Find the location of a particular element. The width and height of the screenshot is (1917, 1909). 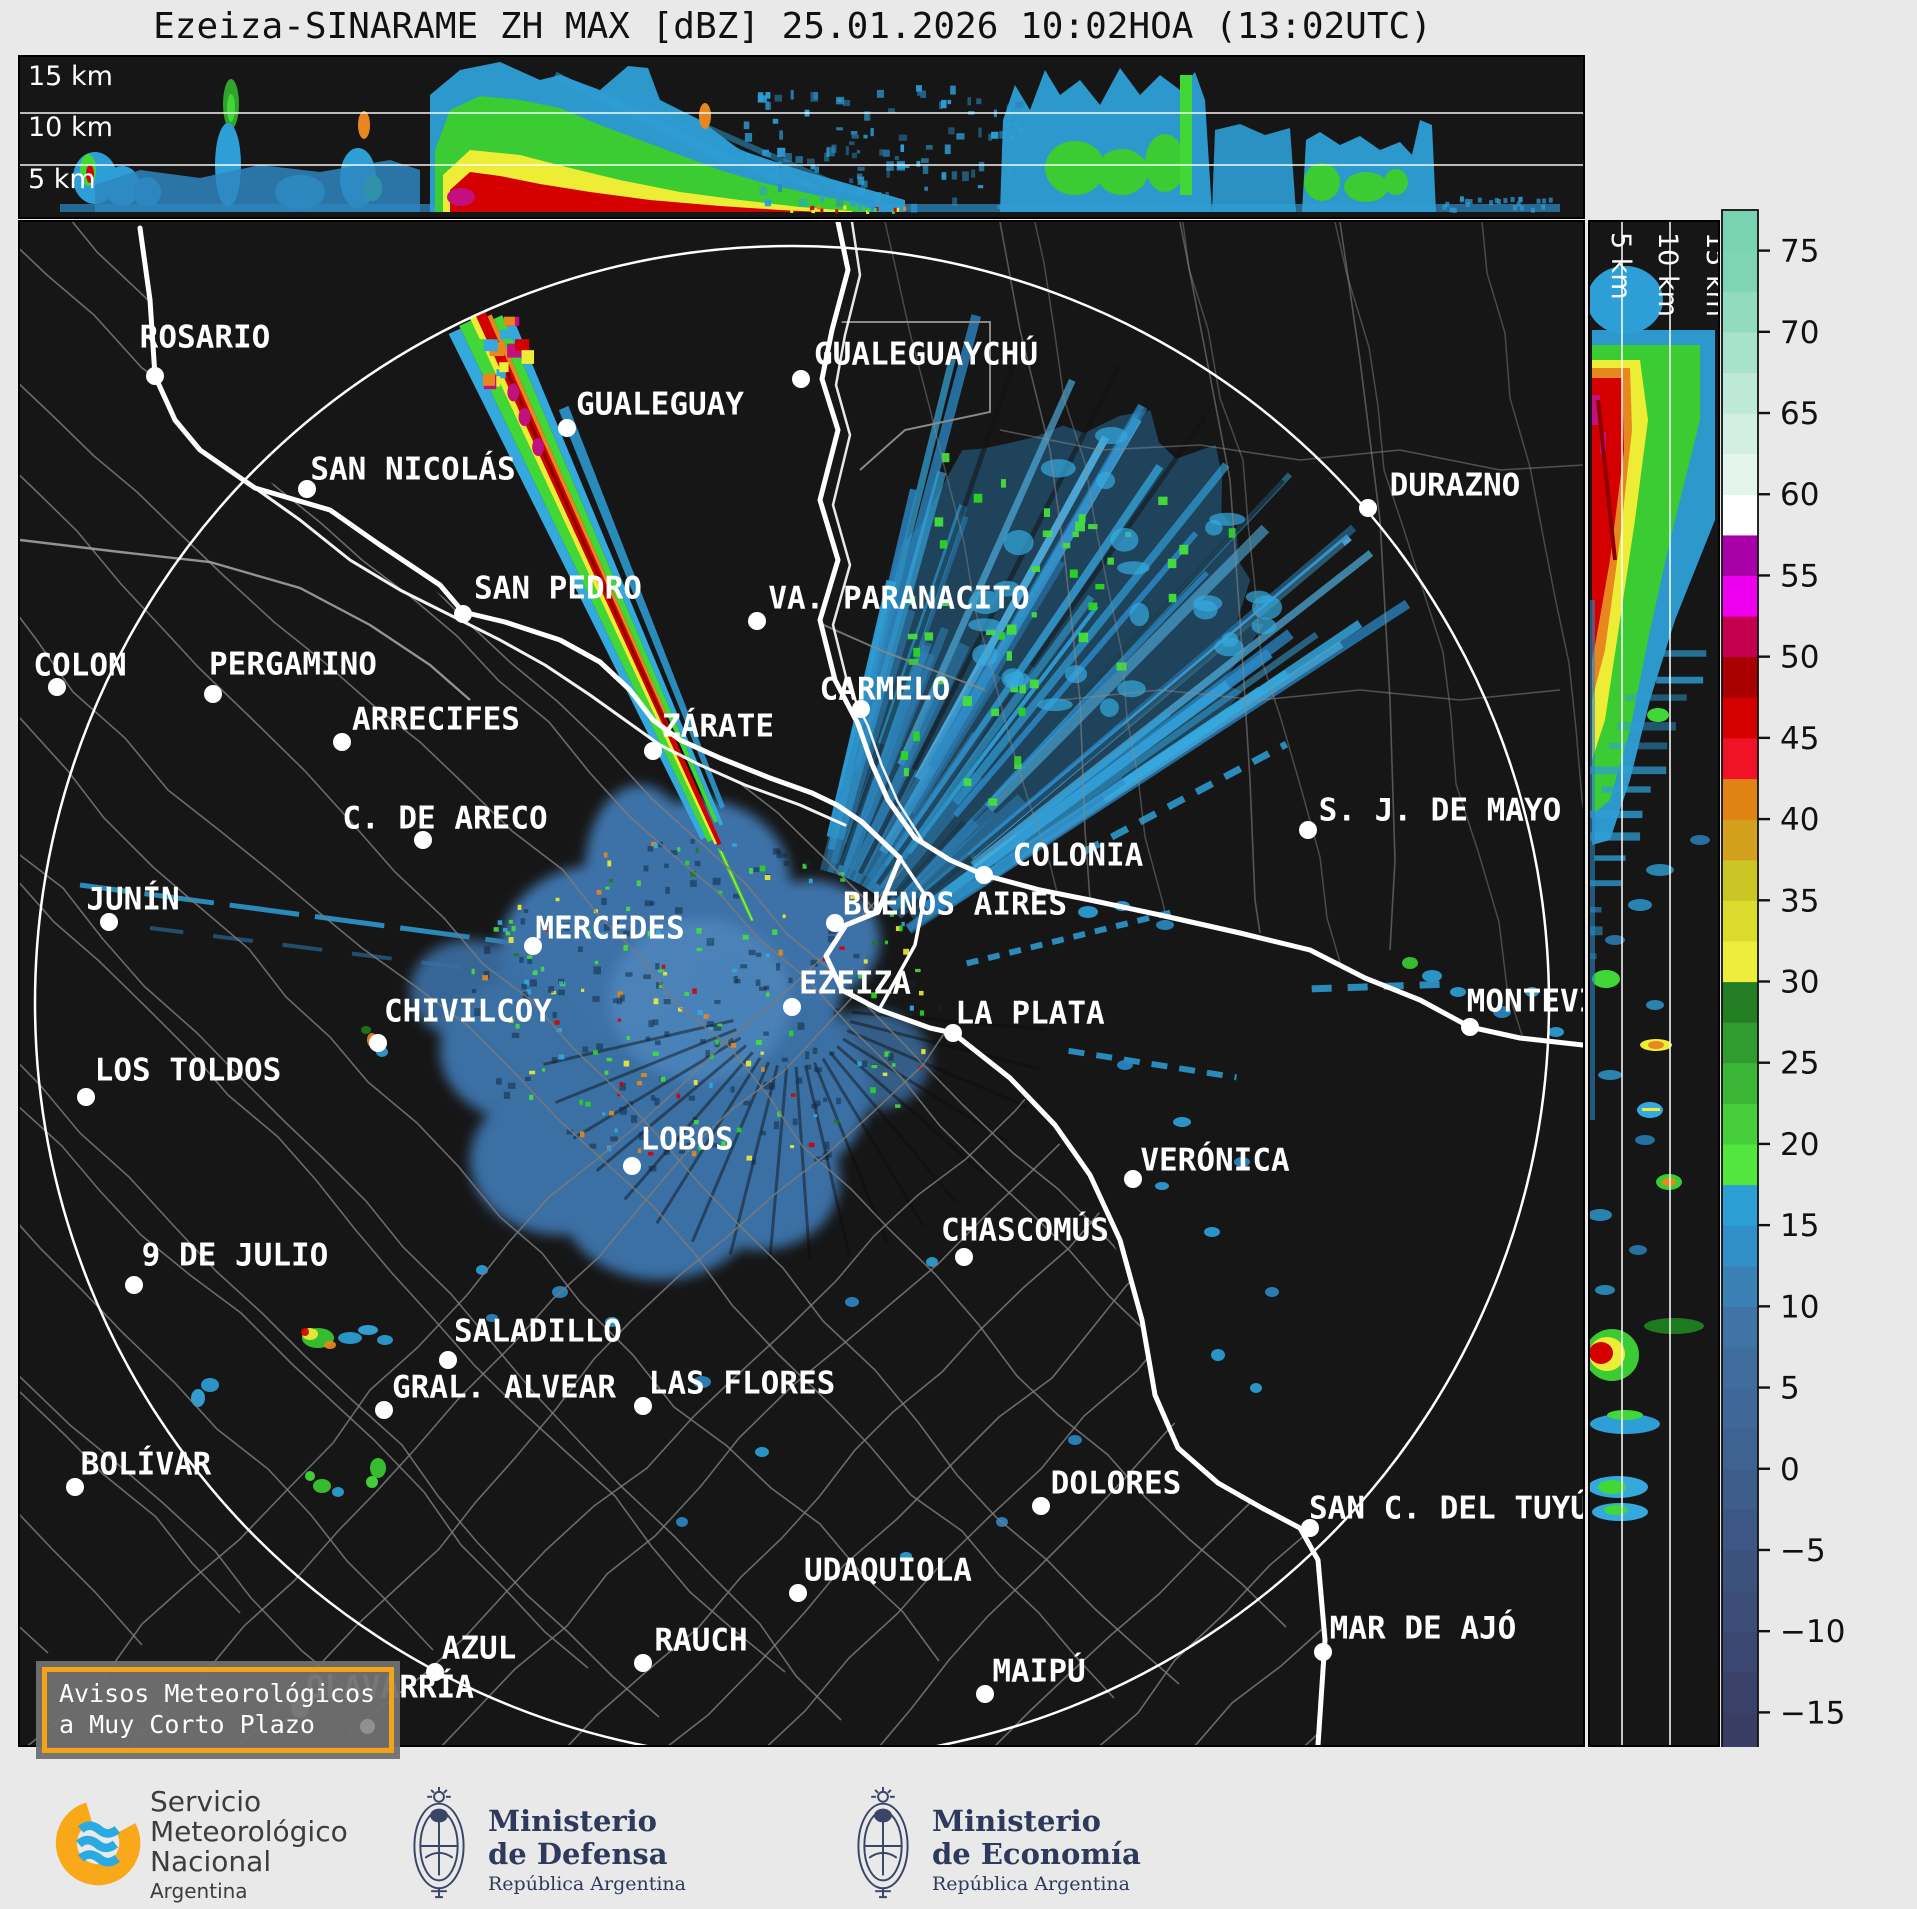

city-label: PERGAMINO is located at coordinates (293, 665).